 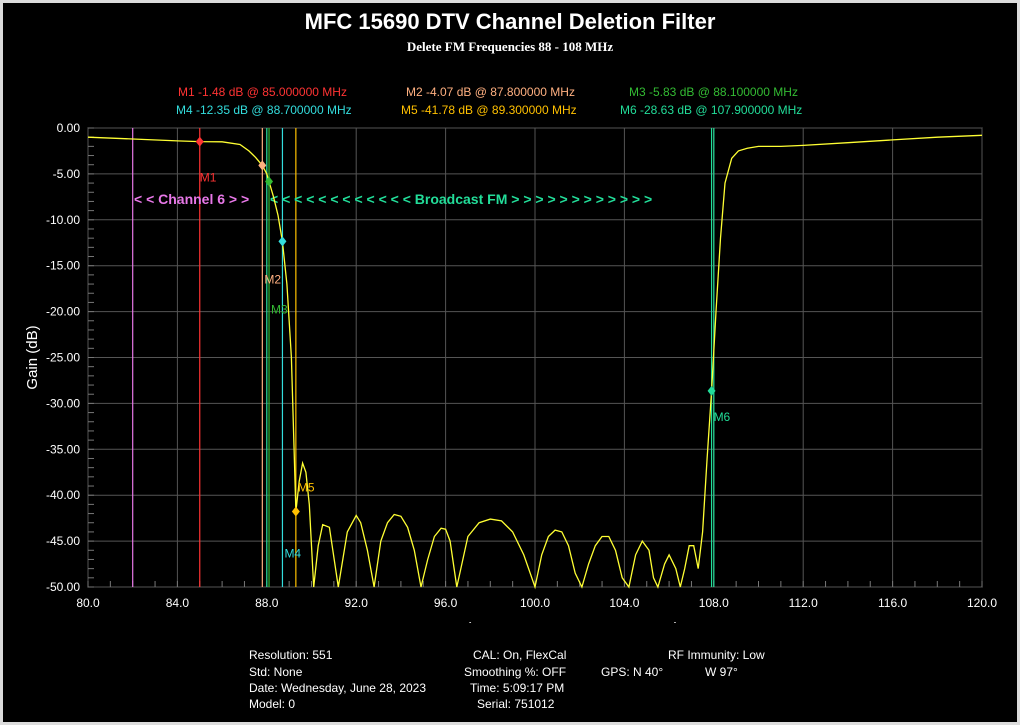 I want to click on marker-readout-m5: M5 -41.78 dB @ 89.300000 MHz, so click(x=489, y=110).